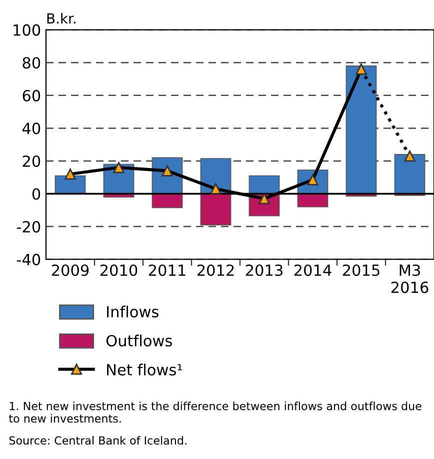  What do you see at coordinates (361, 270) in the screenshot?
I see `x-tick-label: 2015` at bounding box center [361, 270].